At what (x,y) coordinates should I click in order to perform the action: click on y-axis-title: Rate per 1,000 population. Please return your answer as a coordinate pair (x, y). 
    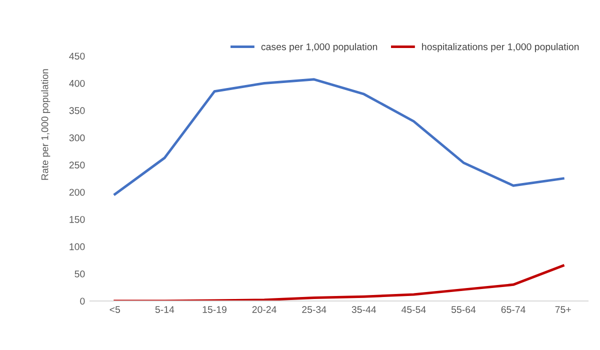
    Looking at the image, I should click on (45, 124).